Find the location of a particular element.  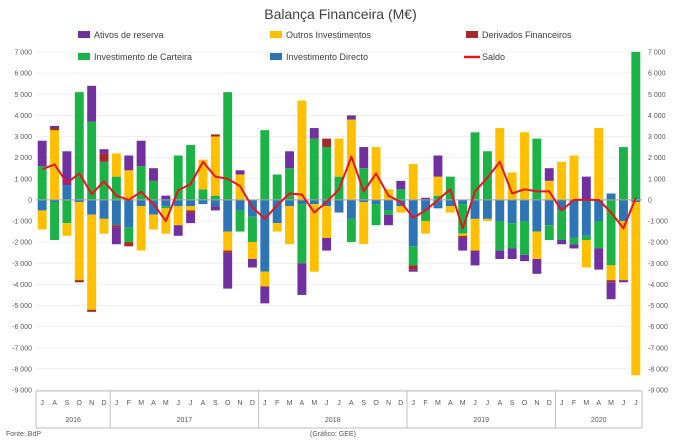

y-tick-label-right: 4 000 is located at coordinates (657, 116).